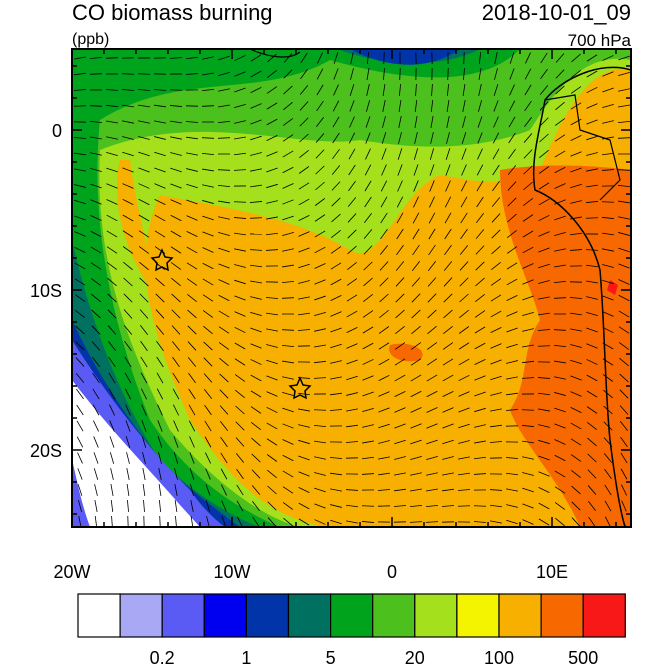 This screenshot has width=650, height=672. Describe the element at coordinates (71, 572) in the screenshot. I see `x-tick-label: 20W` at that location.